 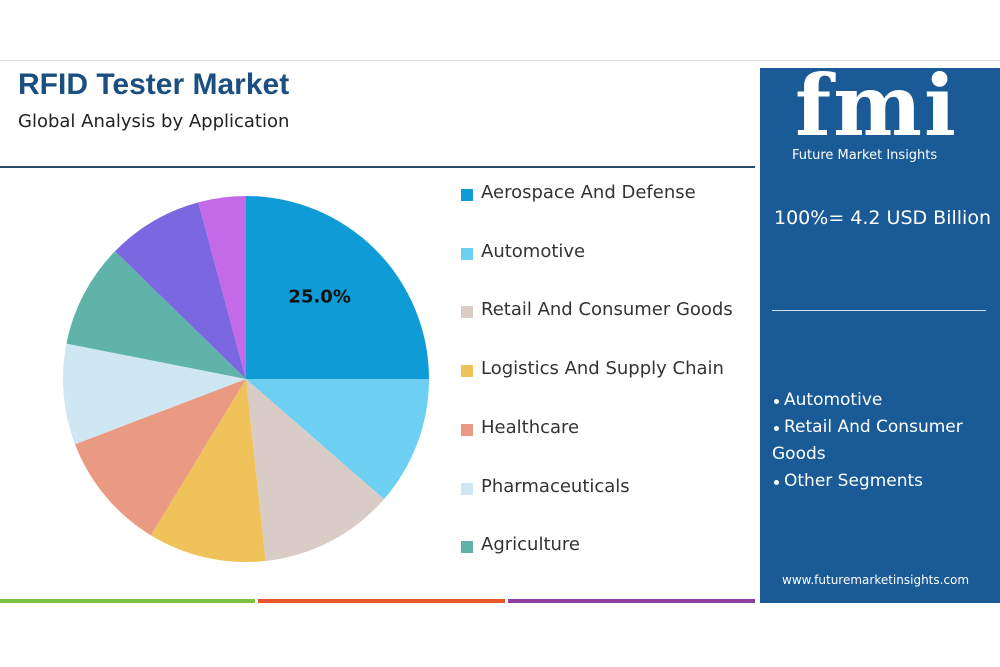 What do you see at coordinates (854, 481) in the screenshot?
I see `bullet-item: Other Segments` at bounding box center [854, 481].